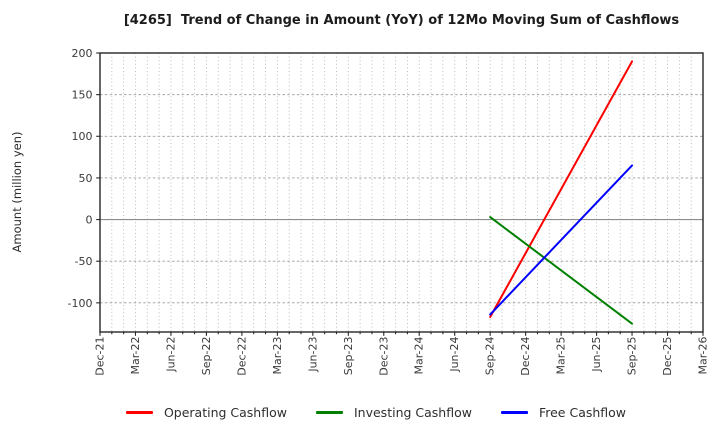 The image size is (720, 440). I want to click on legend-item-operating-cashflow: Operating Cashflow, so click(206, 412).